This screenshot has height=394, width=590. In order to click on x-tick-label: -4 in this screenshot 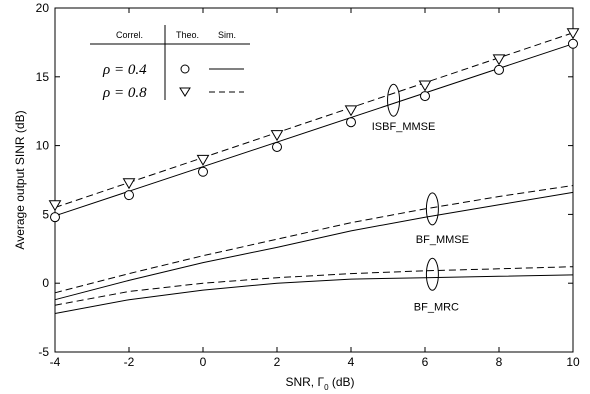, I will do `click(55, 362)`.